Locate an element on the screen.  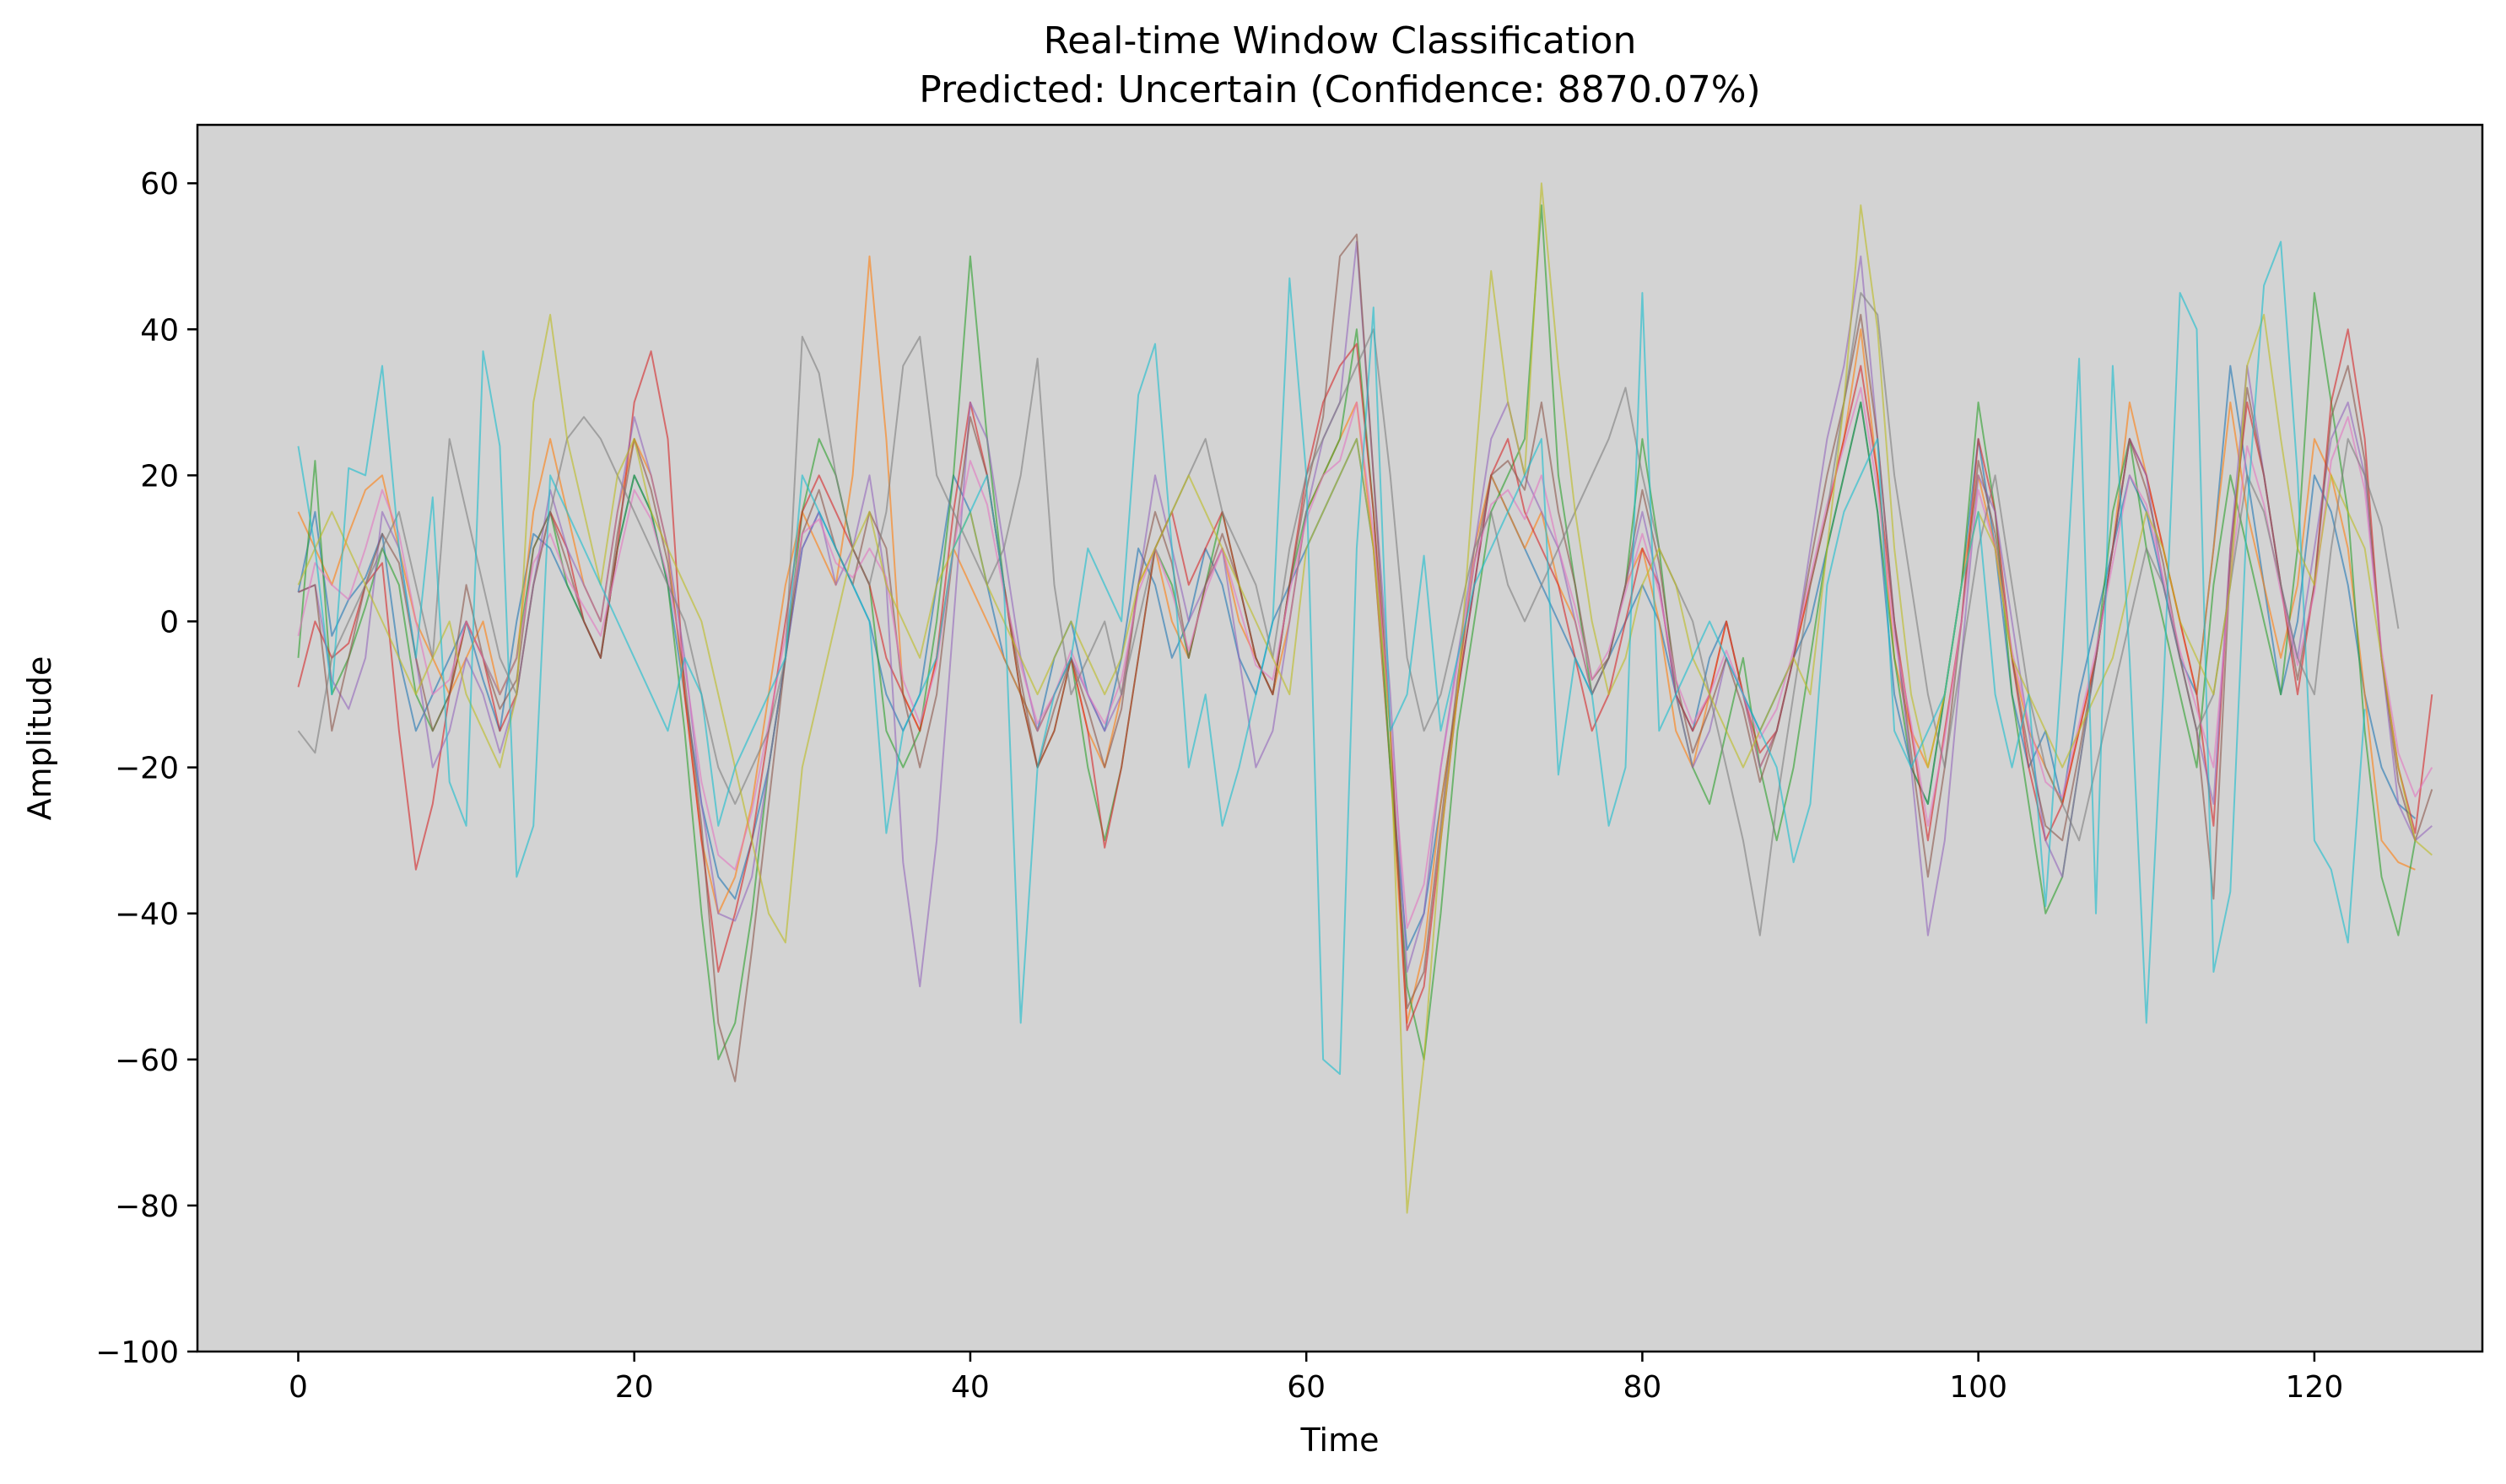
x-axis-ticks: 0 20 40 60 80 100 120 is located at coordinates (1316, 1378).